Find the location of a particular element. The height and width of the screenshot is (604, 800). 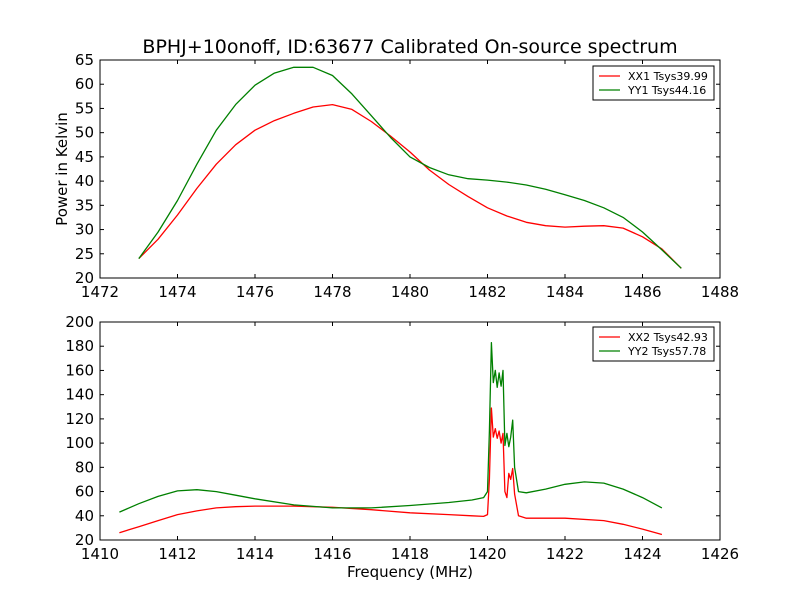

y-tick-label: 180 is located at coordinates (79, 346).